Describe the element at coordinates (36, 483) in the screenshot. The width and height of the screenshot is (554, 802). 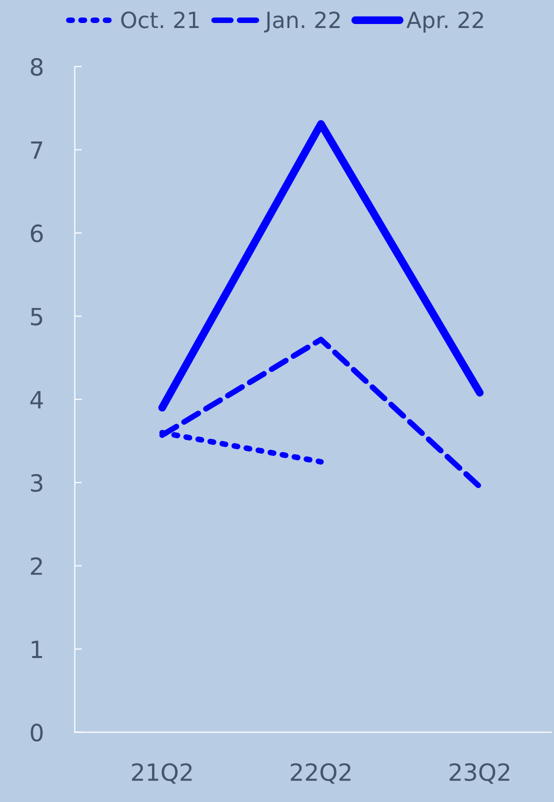
I see `y-tick-label: 3` at that location.